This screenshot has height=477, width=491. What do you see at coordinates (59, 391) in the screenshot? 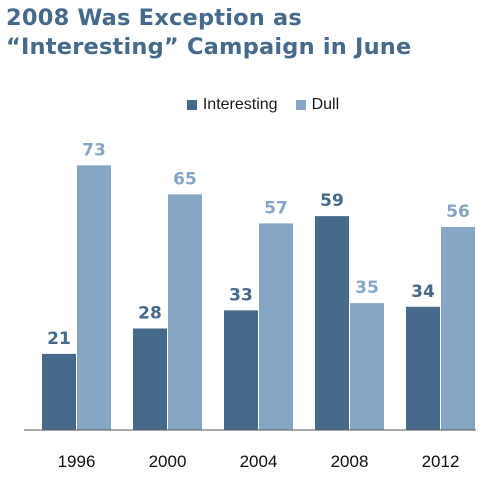
I see `bar-interesting-1996` at bounding box center [59, 391].